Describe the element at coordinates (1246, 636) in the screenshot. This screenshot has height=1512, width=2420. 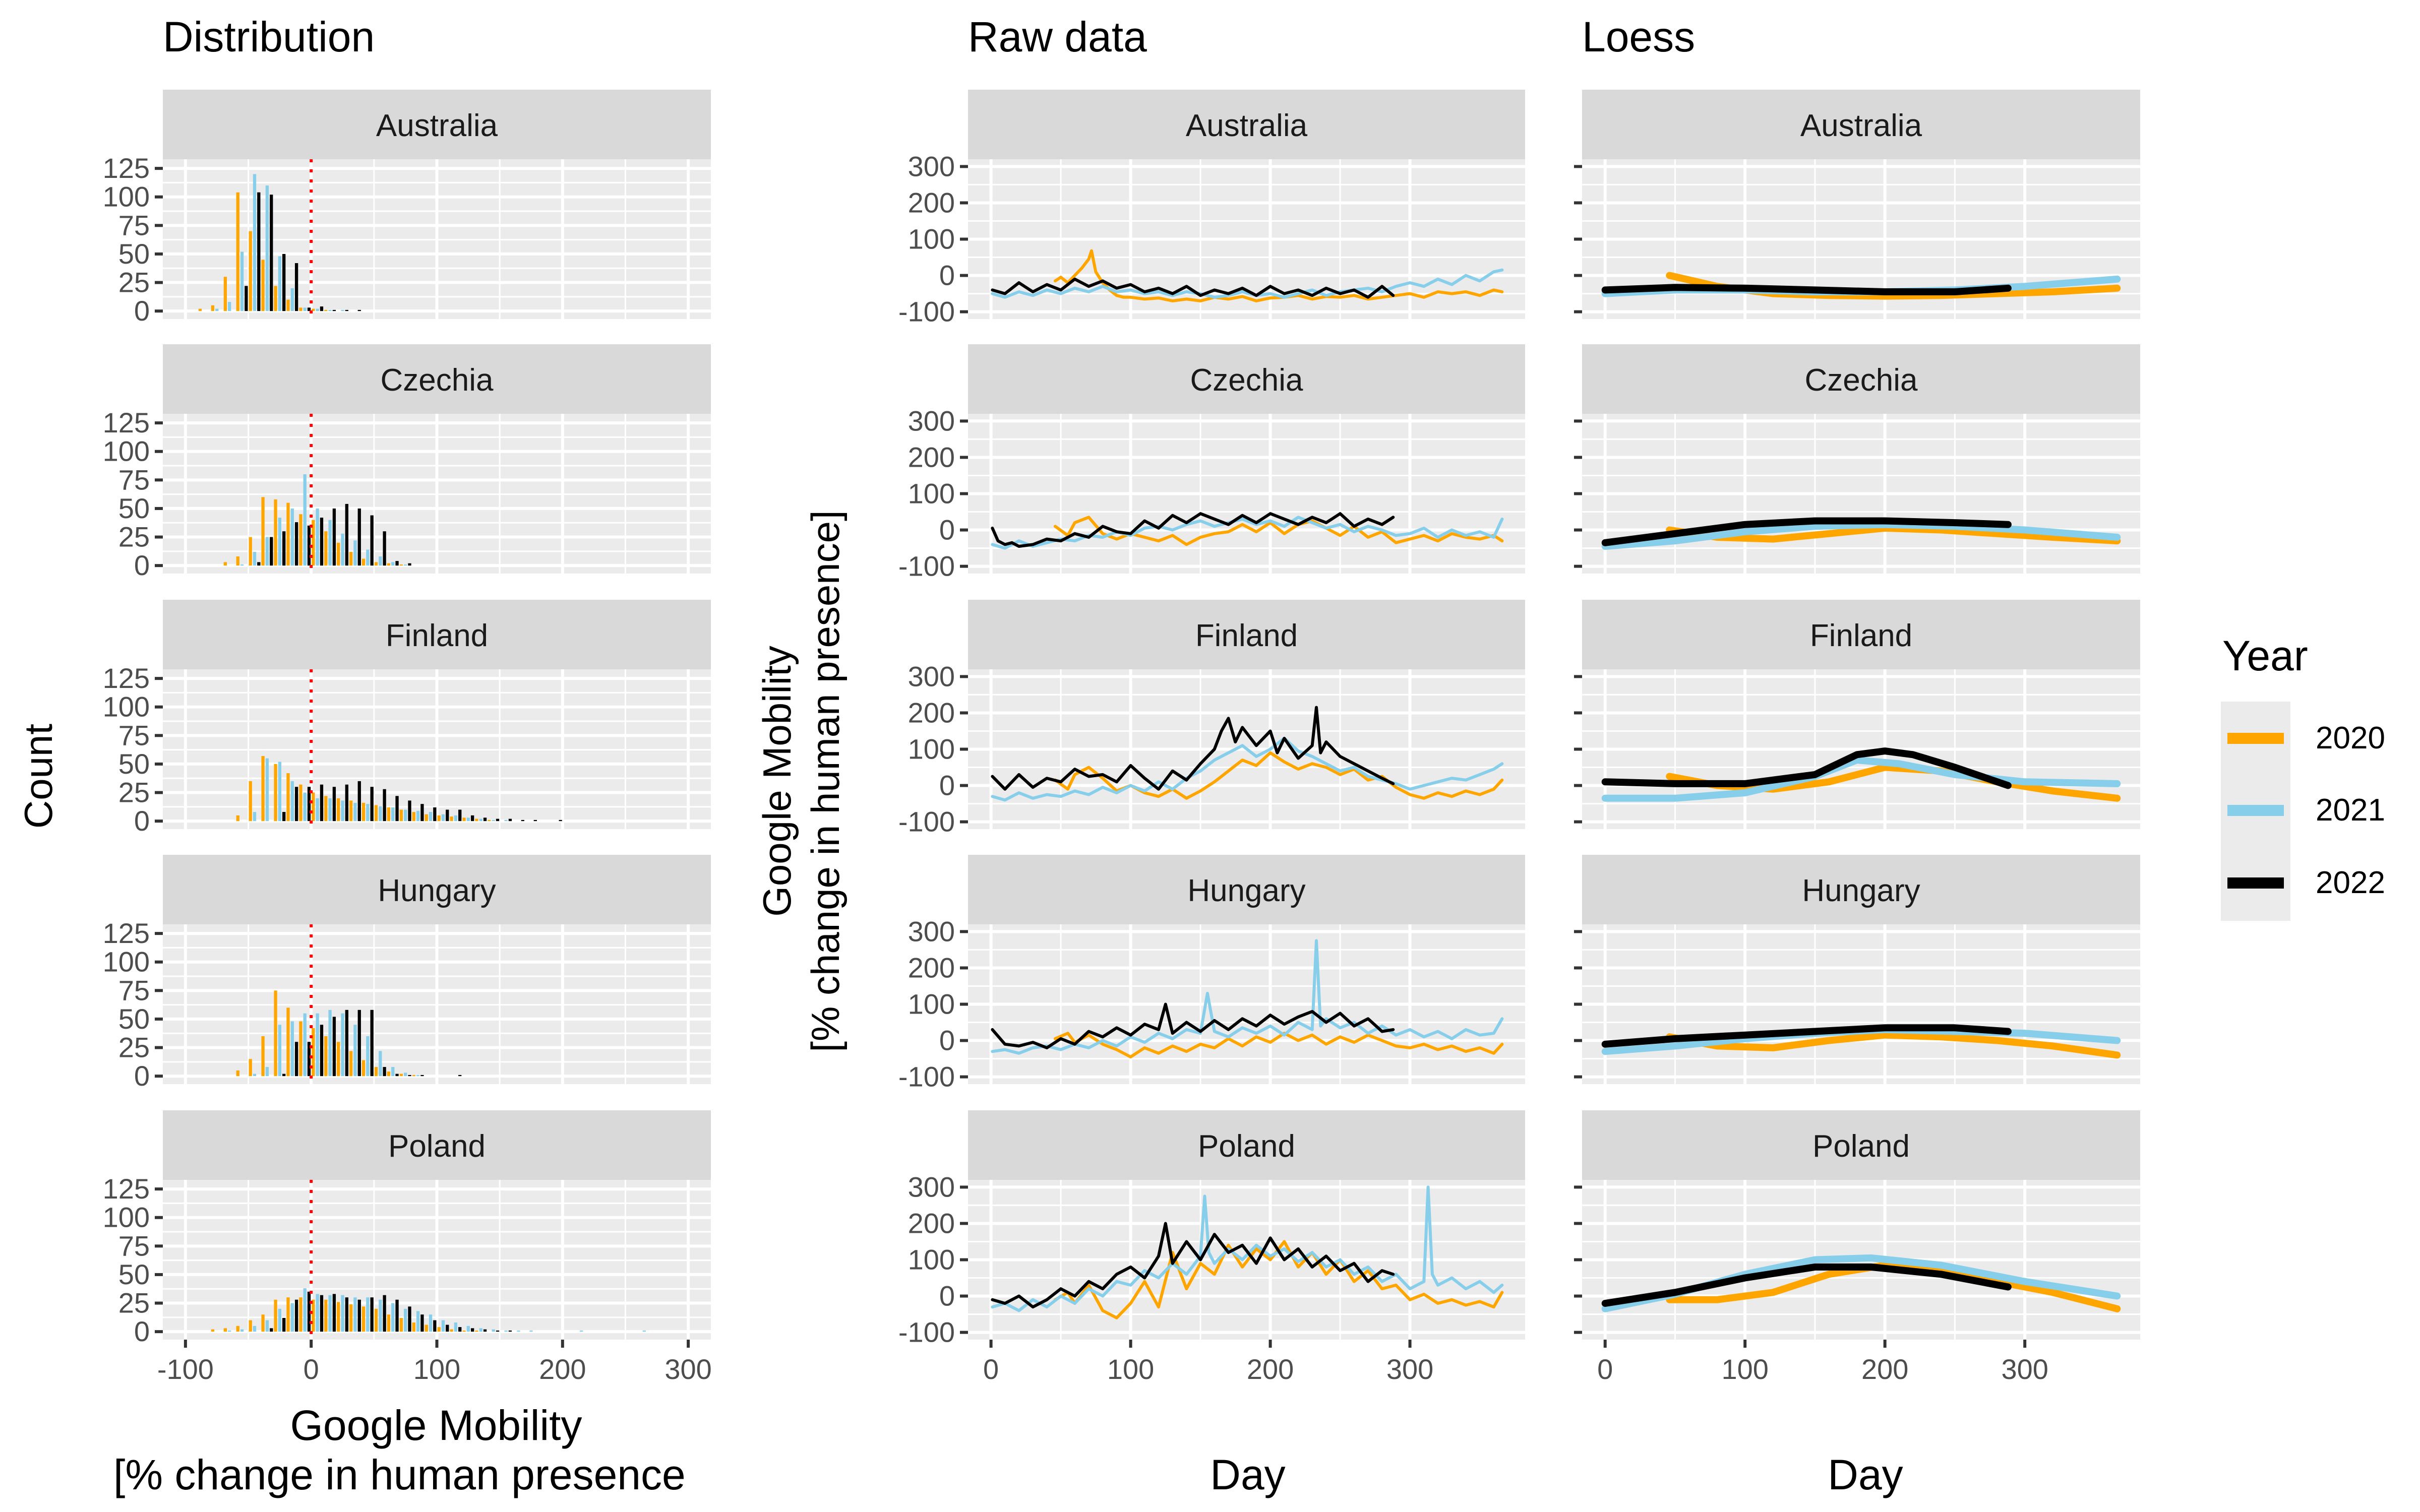
I see `raw-strip-label-finland: Finland` at that location.